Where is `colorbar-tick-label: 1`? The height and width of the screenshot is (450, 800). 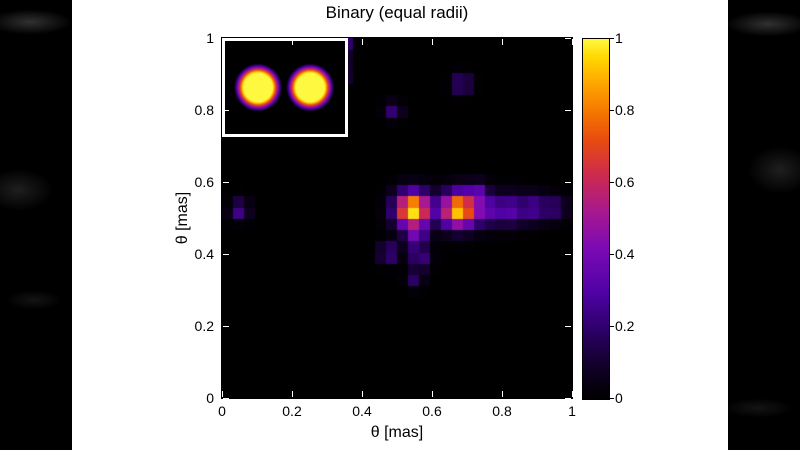 colorbar-tick-label: 1 is located at coordinates (619, 38).